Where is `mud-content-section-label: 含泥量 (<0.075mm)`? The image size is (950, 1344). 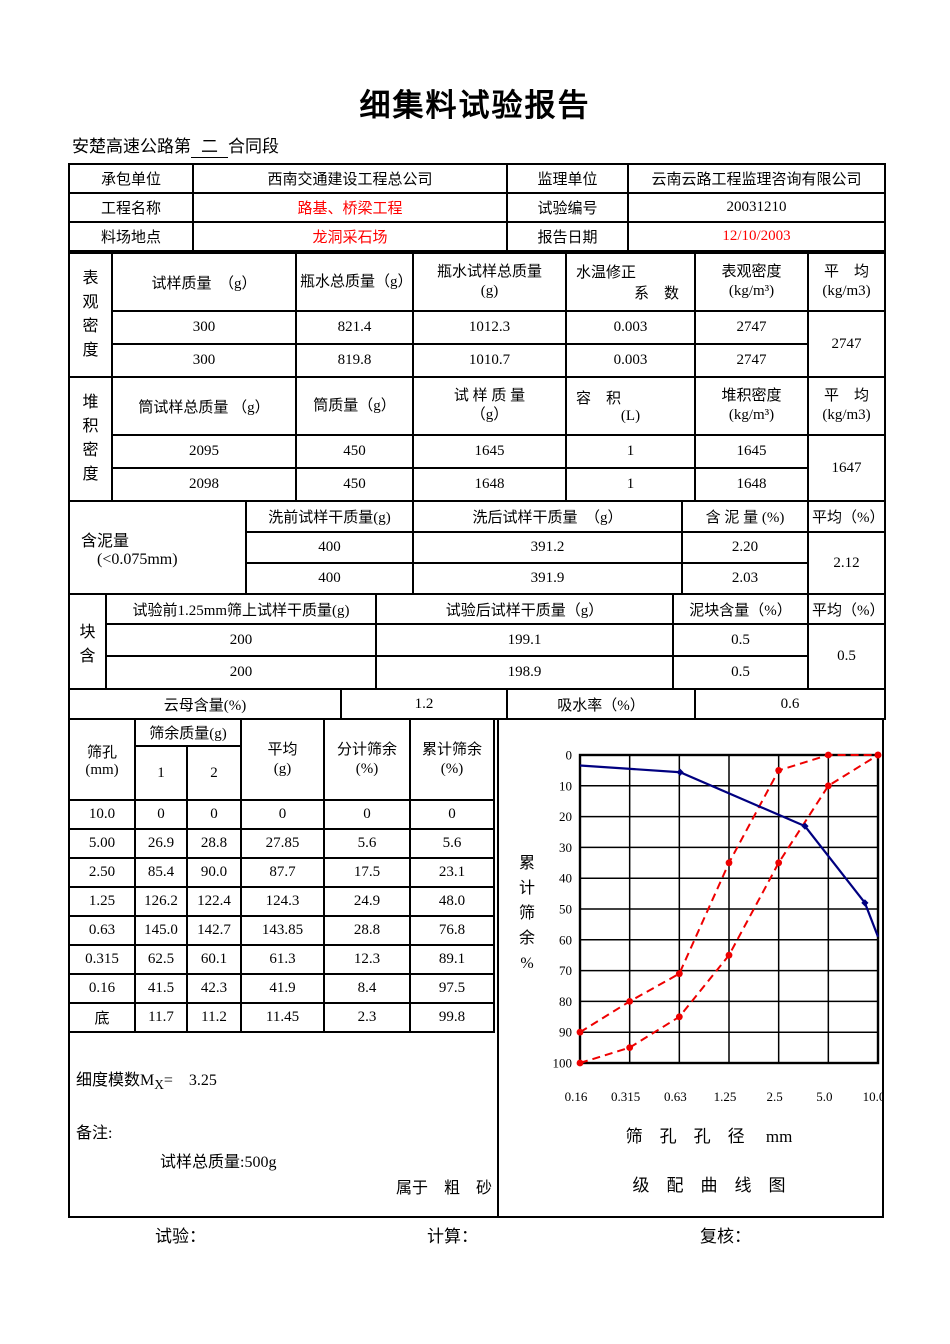 mud-content-section-label: 含泥量 (<0.075mm) is located at coordinates (157, 547).